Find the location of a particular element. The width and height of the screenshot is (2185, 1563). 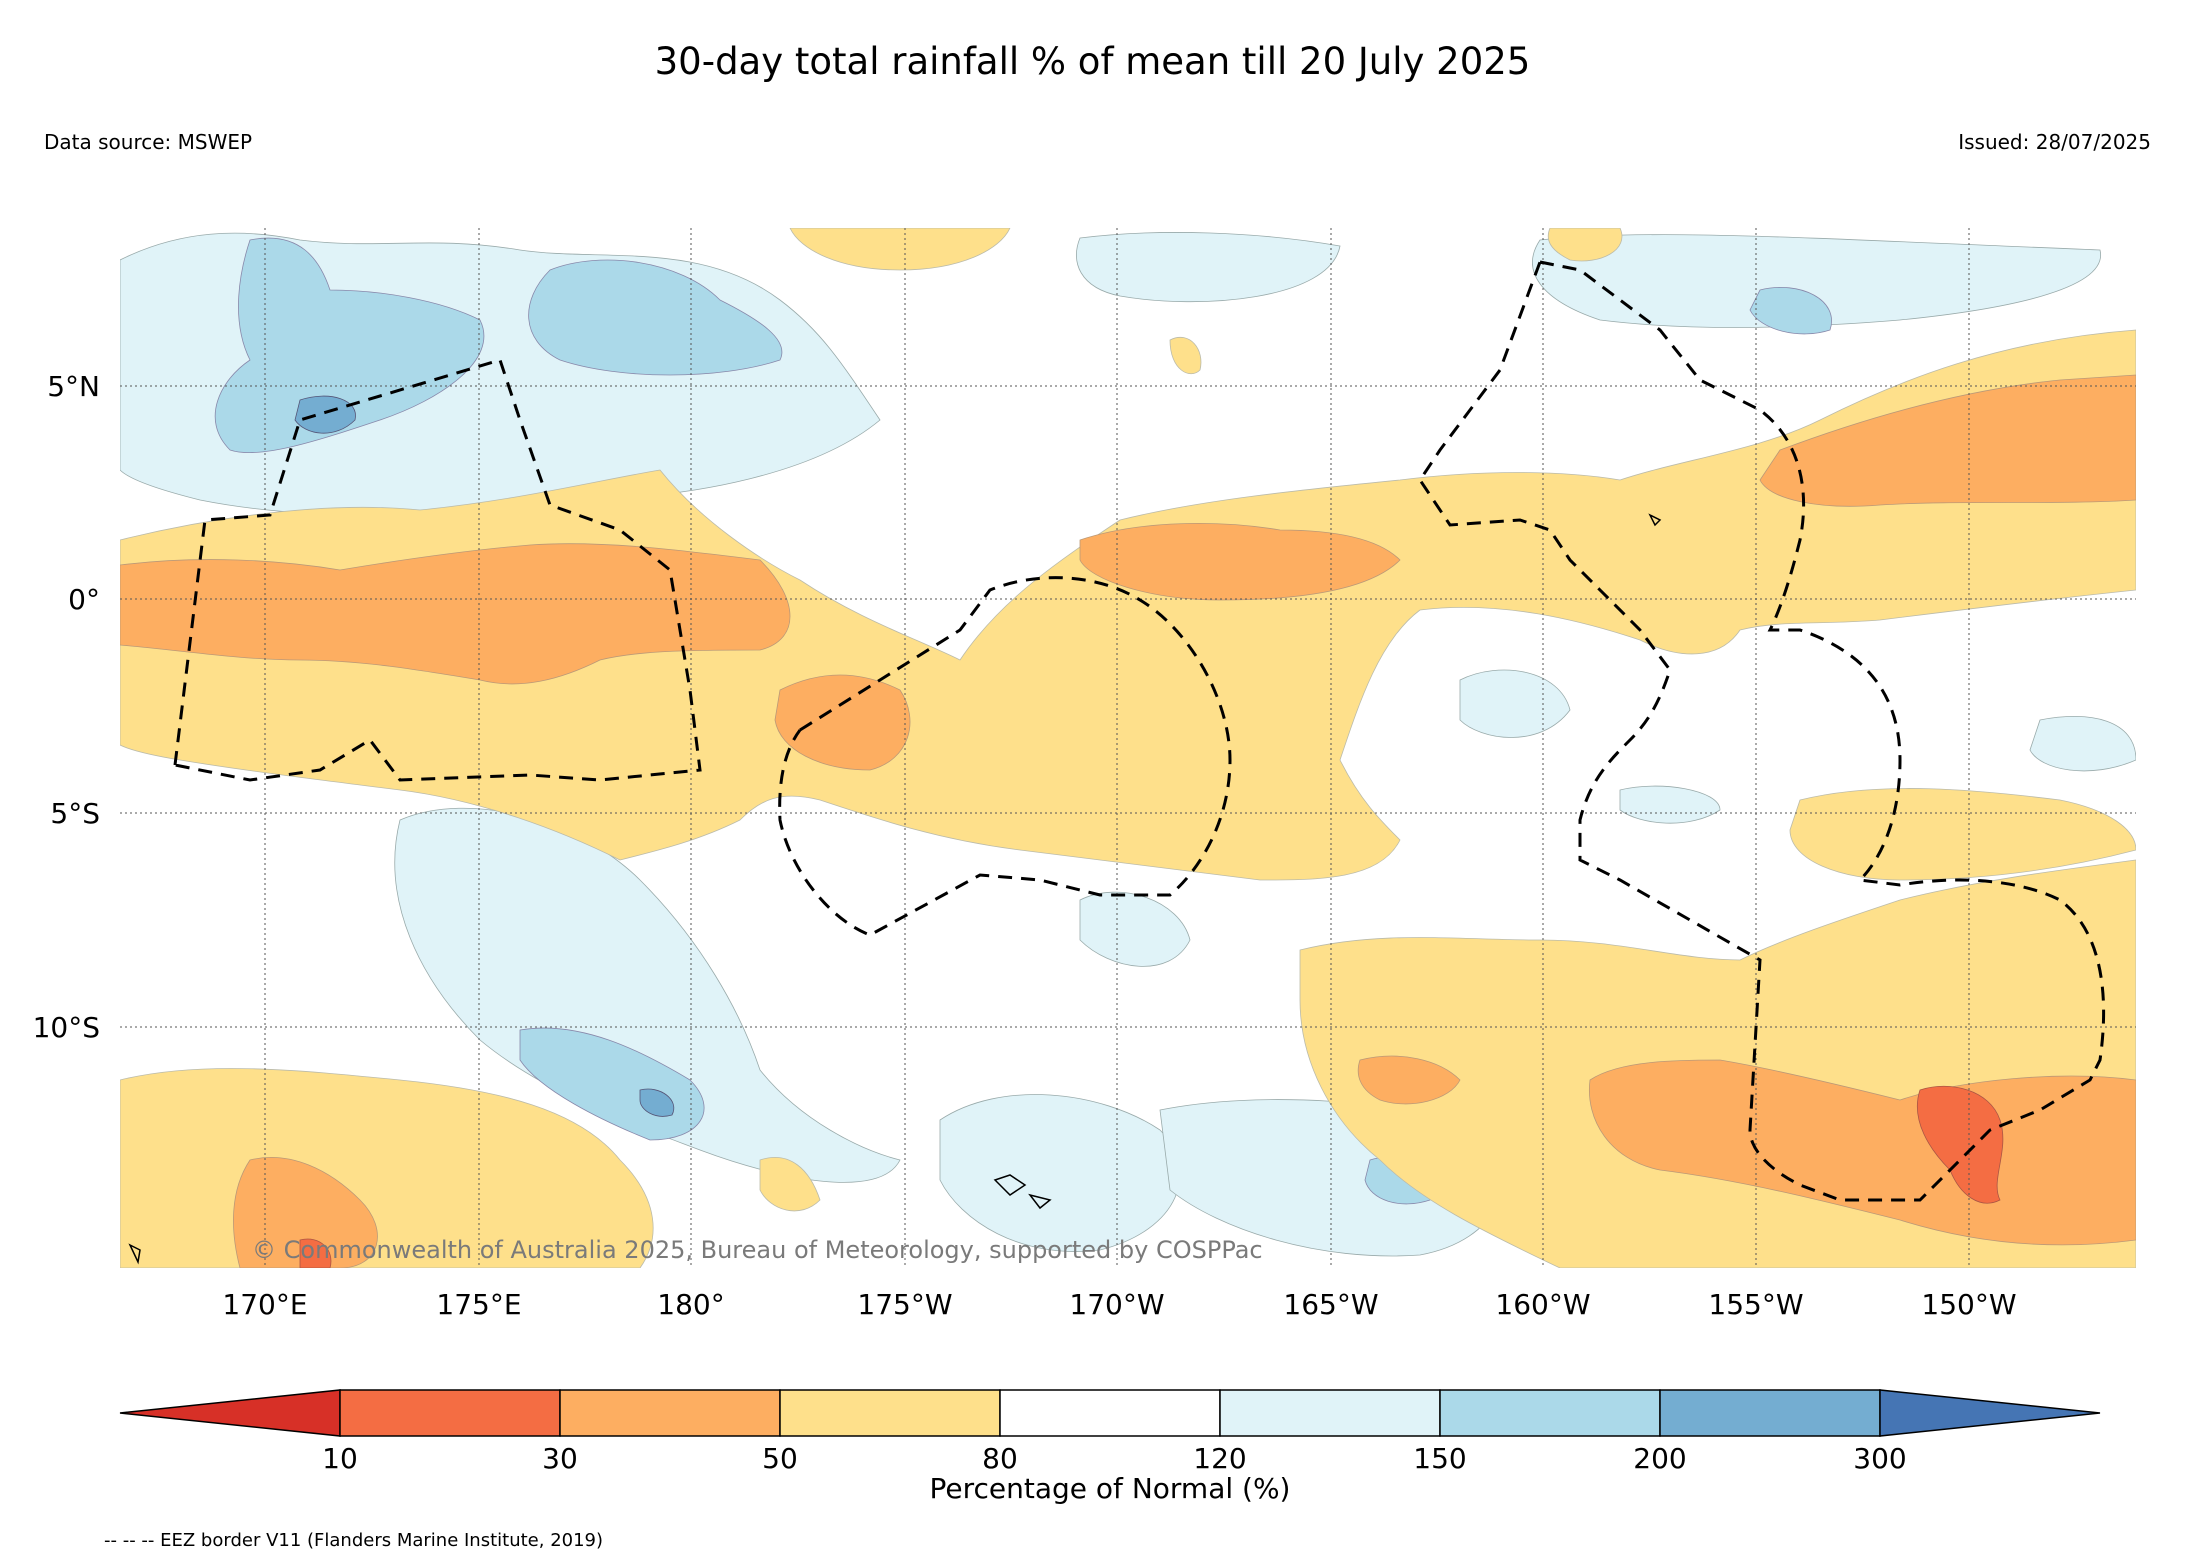

lon-tick-label: 160°W is located at coordinates (1542, 1304).